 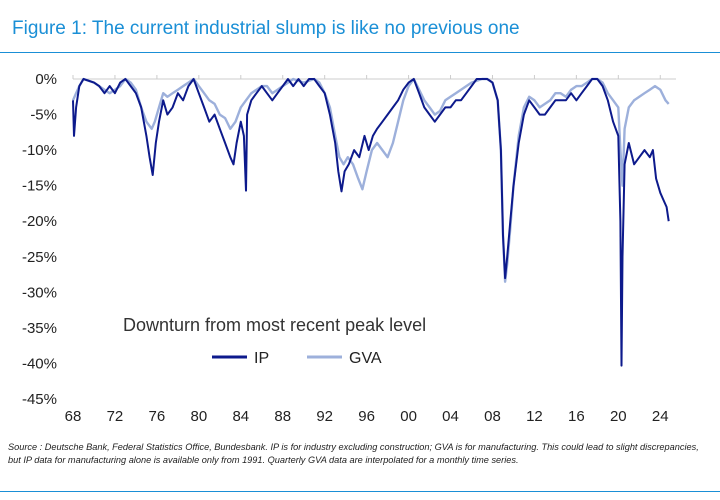 I want to click on chart-annotation: Downturn from most recent peak level, so click(x=274, y=325).